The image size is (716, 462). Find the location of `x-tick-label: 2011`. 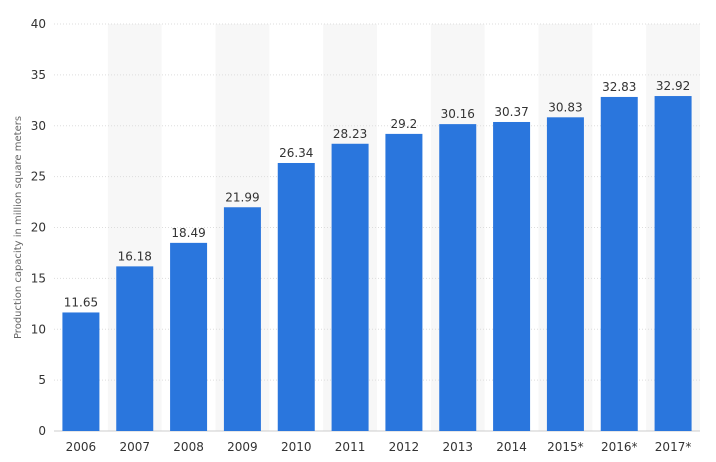

x-tick-label: 2011 is located at coordinates (350, 447).